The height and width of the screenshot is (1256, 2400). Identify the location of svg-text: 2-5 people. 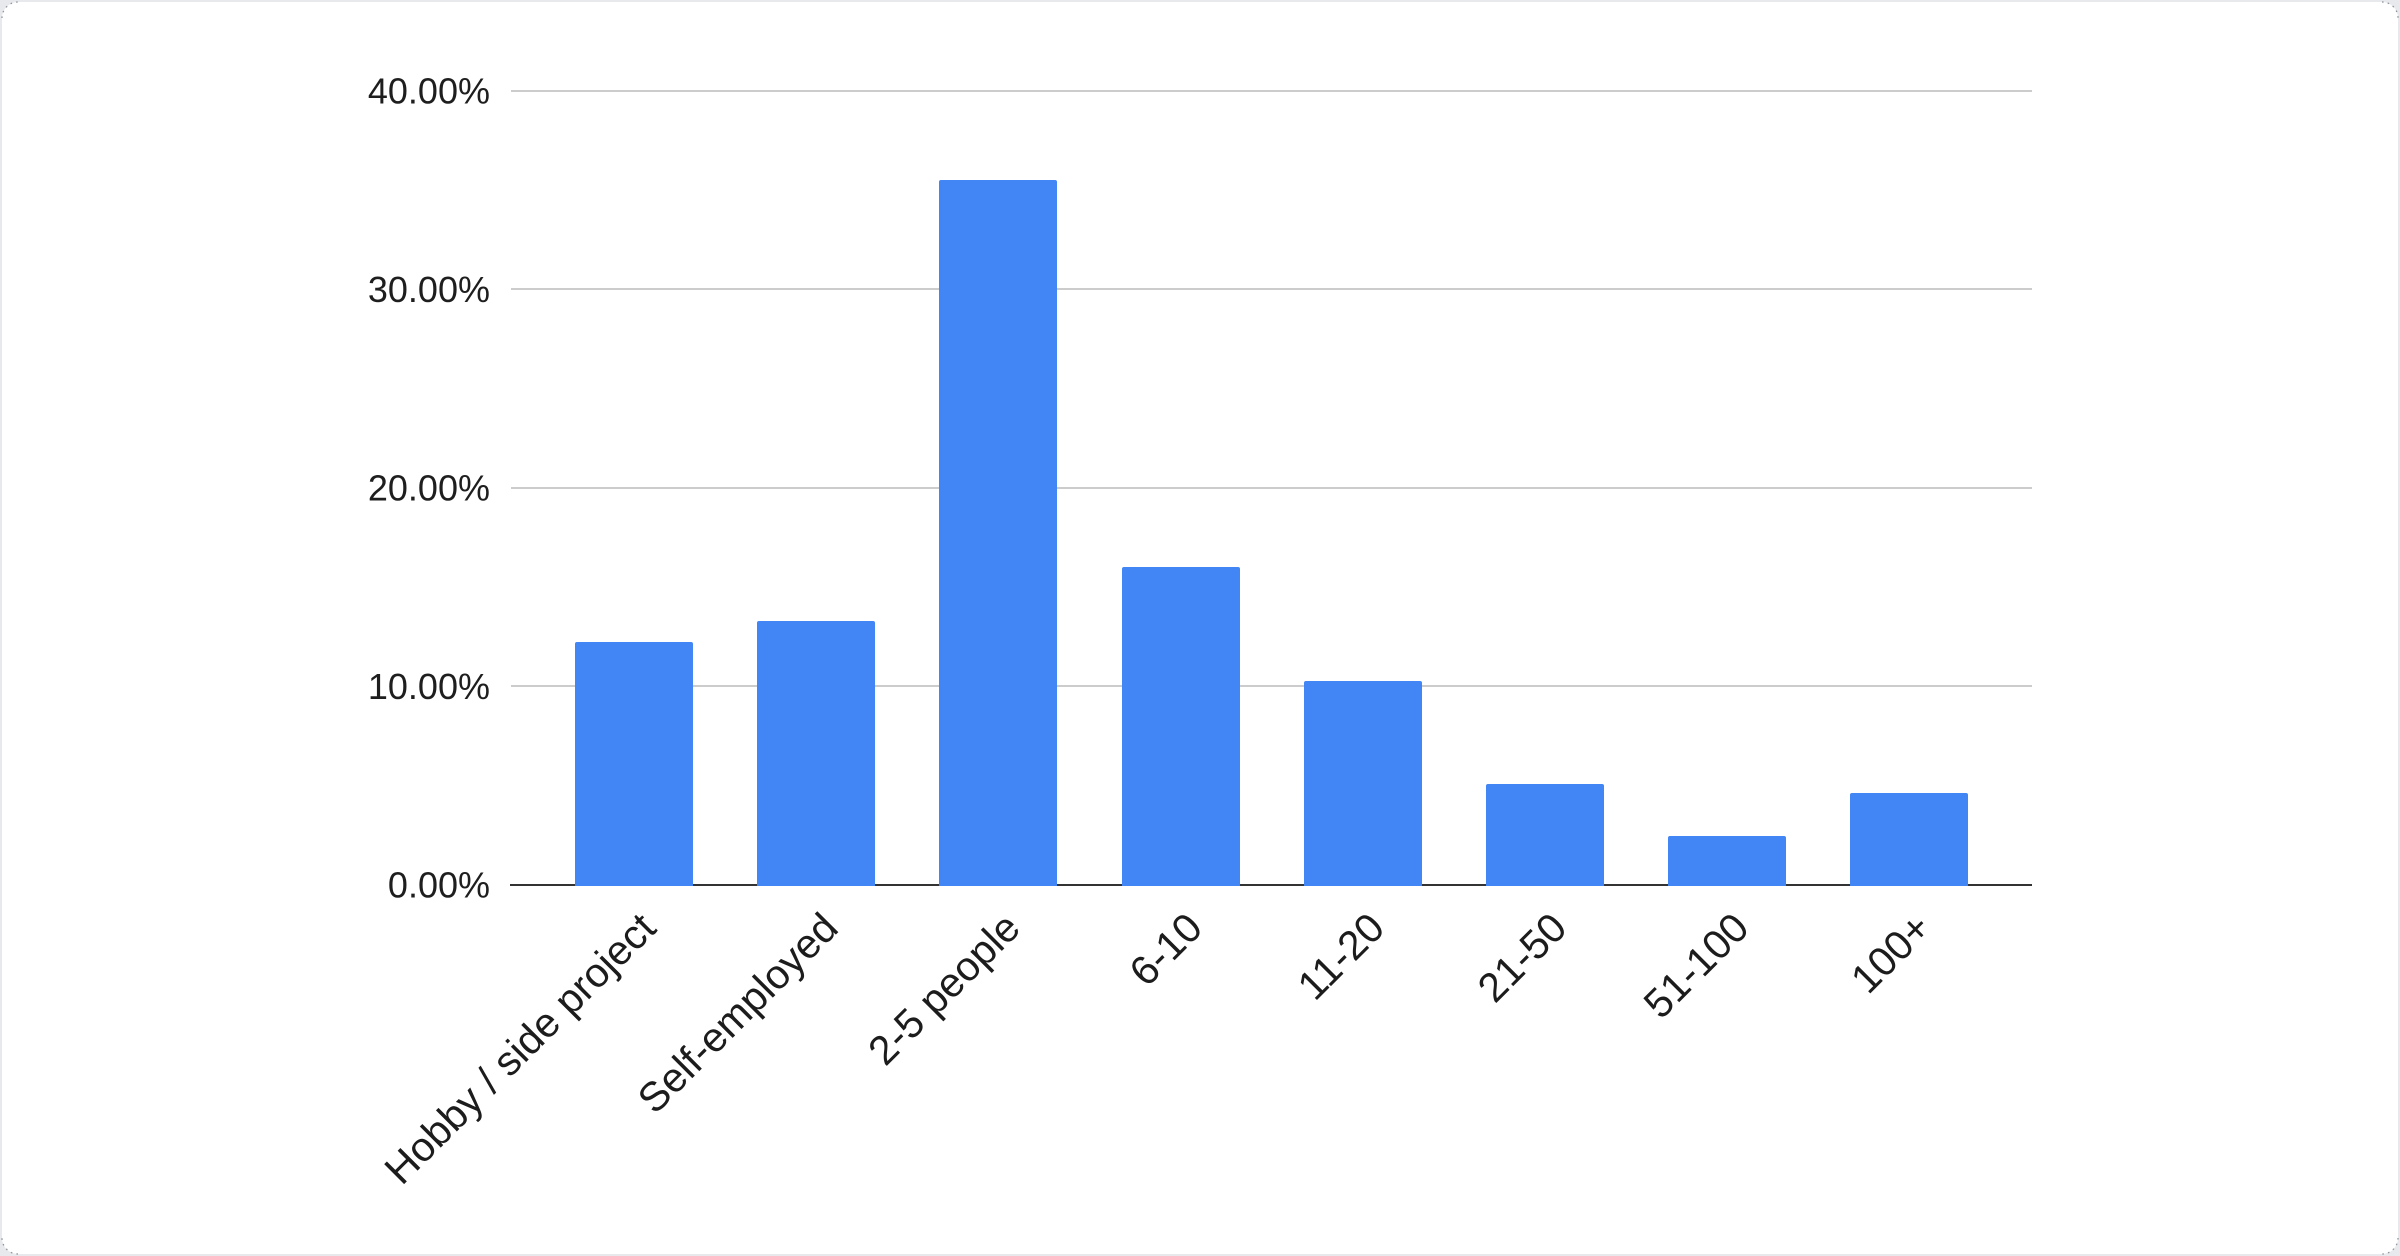
(944, 989).